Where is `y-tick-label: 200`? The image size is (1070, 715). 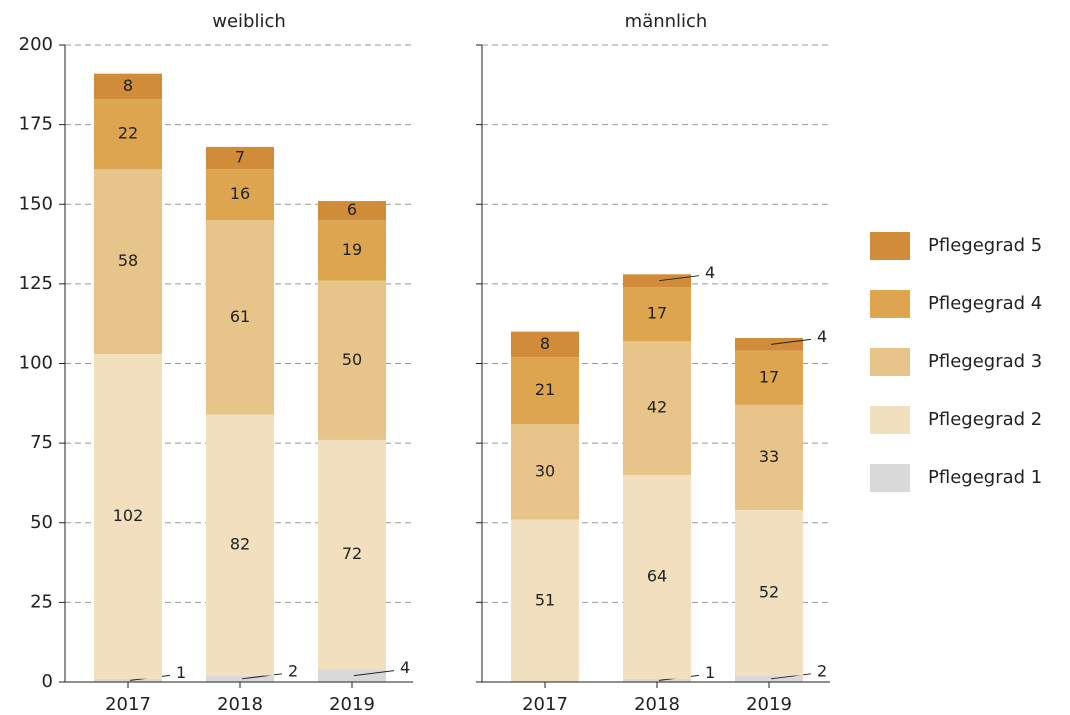
y-tick-label: 200 is located at coordinates (36, 44).